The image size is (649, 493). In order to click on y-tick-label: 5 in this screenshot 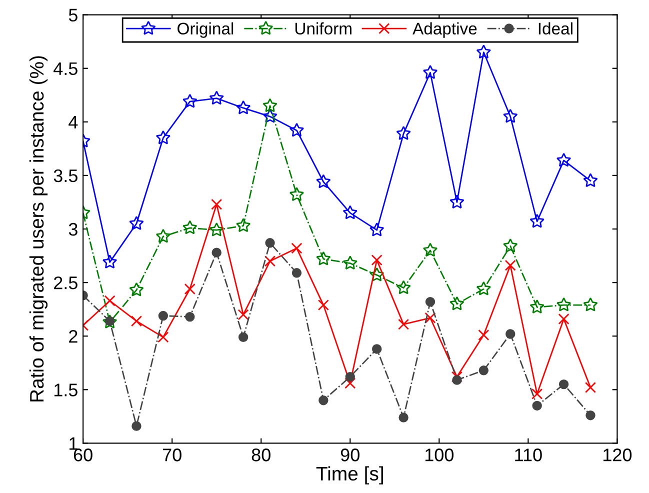, I will do `click(73, 15)`.